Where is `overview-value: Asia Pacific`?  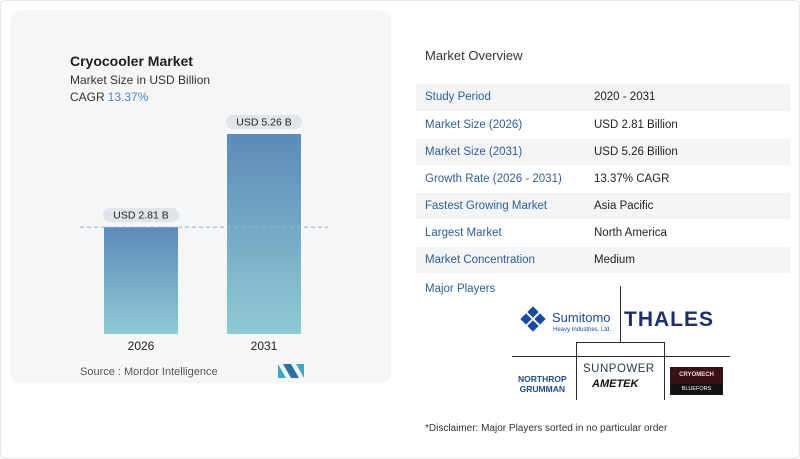
overview-value: Asia Pacific is located at coordinates (687, 206).